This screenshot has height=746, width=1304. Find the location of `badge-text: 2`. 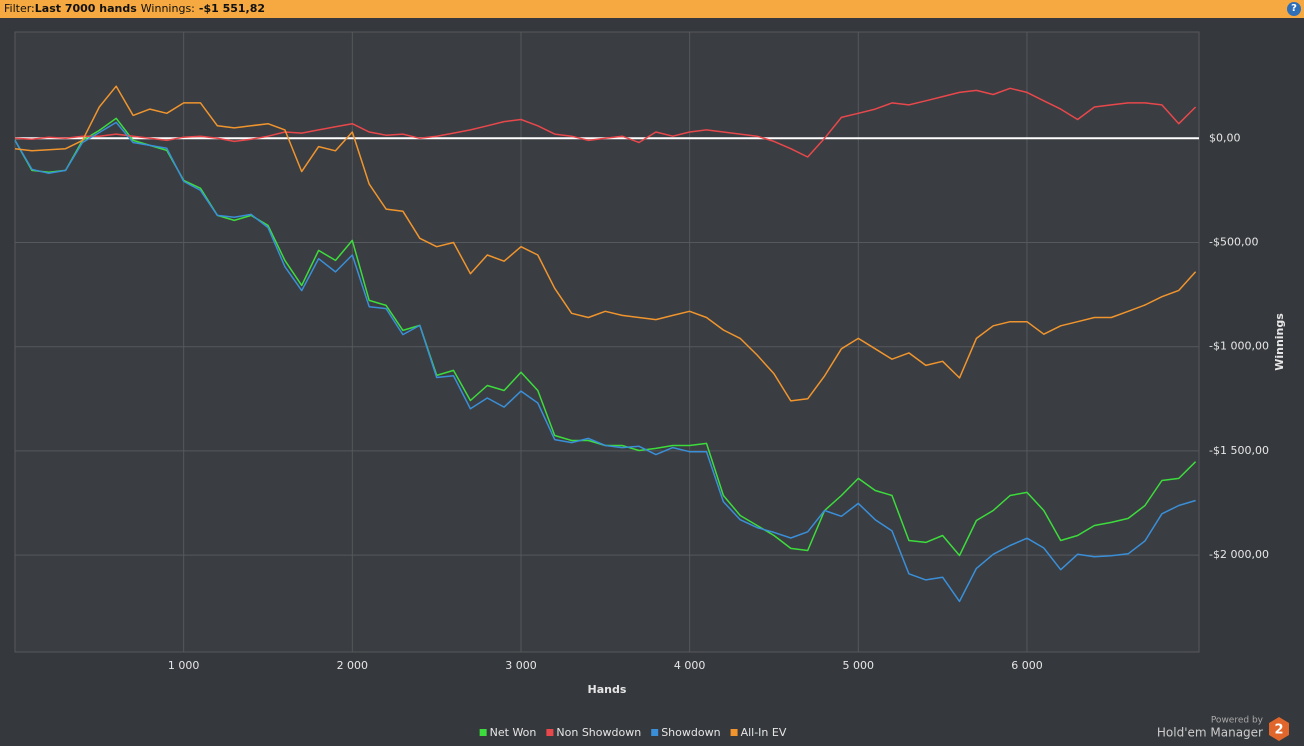

badge-text: 2 is located at coordinates (1278, 730).